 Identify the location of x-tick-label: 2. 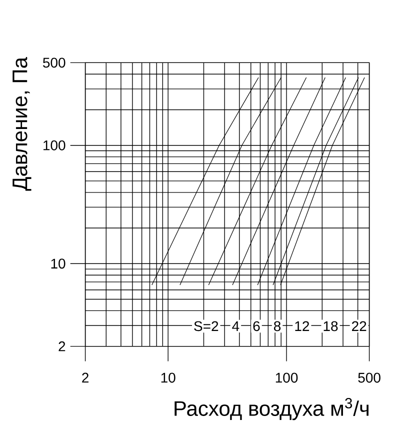
(85, 377).